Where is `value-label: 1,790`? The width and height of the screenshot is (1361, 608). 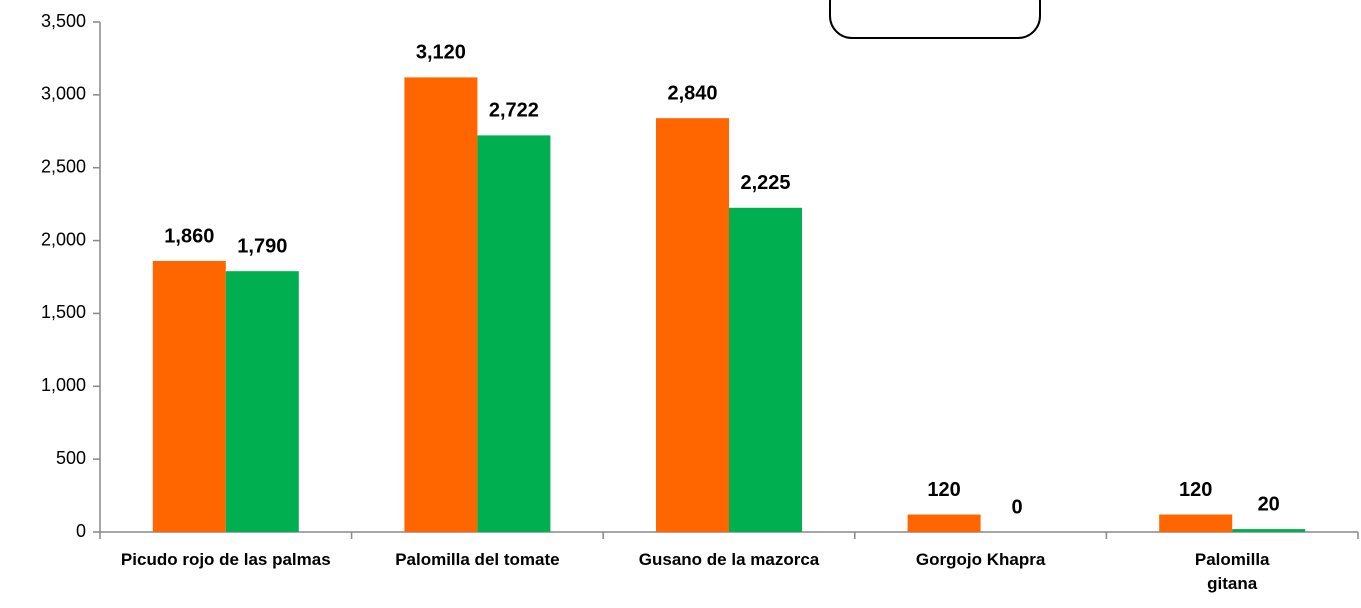
value-label: 1,790 is located at coordinates (262, 246).